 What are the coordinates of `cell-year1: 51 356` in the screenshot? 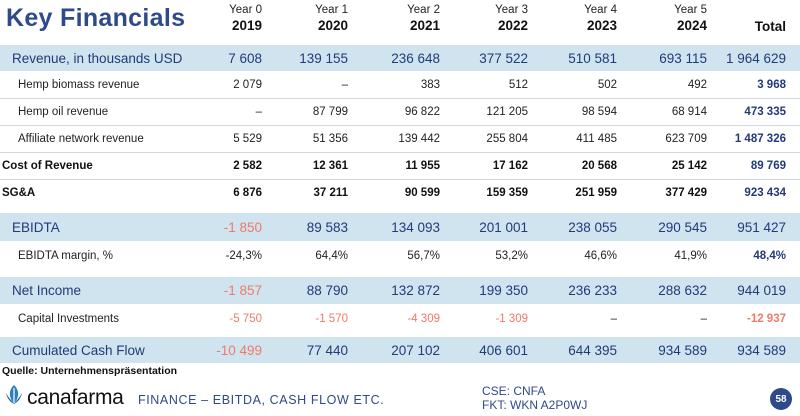 It's located at (330, 139).